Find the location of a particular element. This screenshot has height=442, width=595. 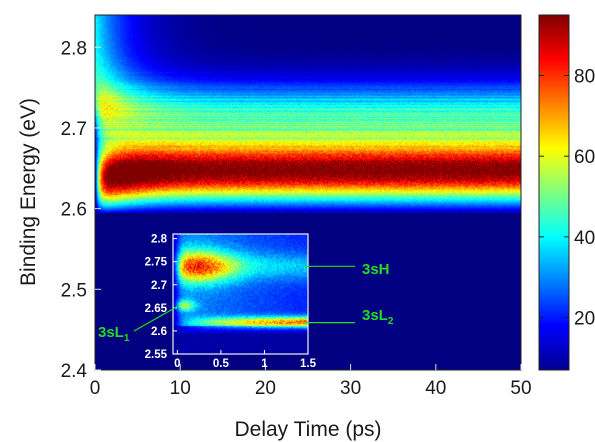

peak-leader-lines is located at coordinates (244, 298).